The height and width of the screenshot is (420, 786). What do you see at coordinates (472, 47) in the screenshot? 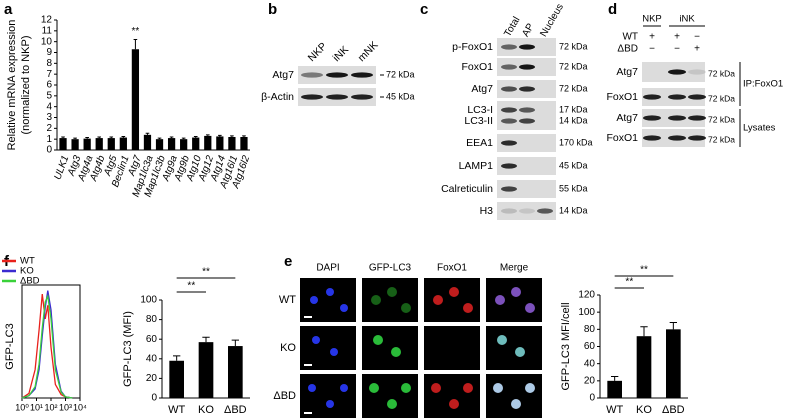
I see `row-label: p-FoxO1` at bounding box center [472, 47].